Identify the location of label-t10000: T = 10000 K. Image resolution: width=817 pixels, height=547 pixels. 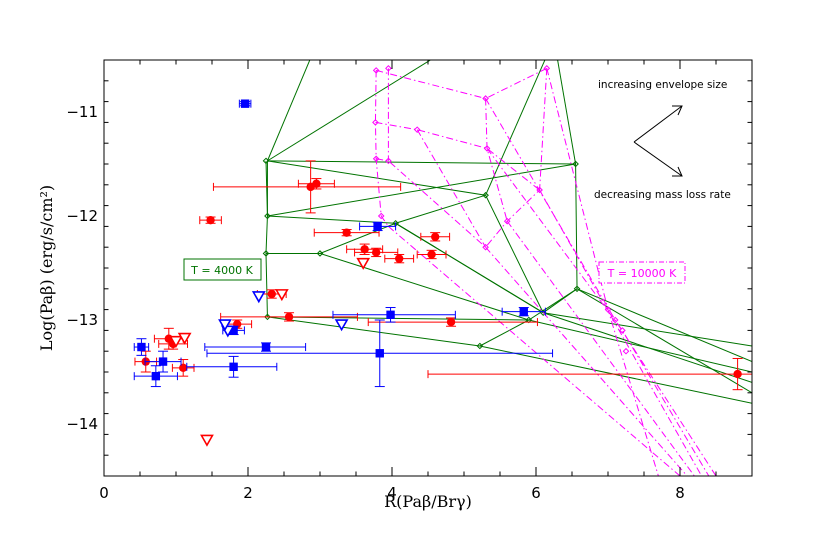
(642, 272).